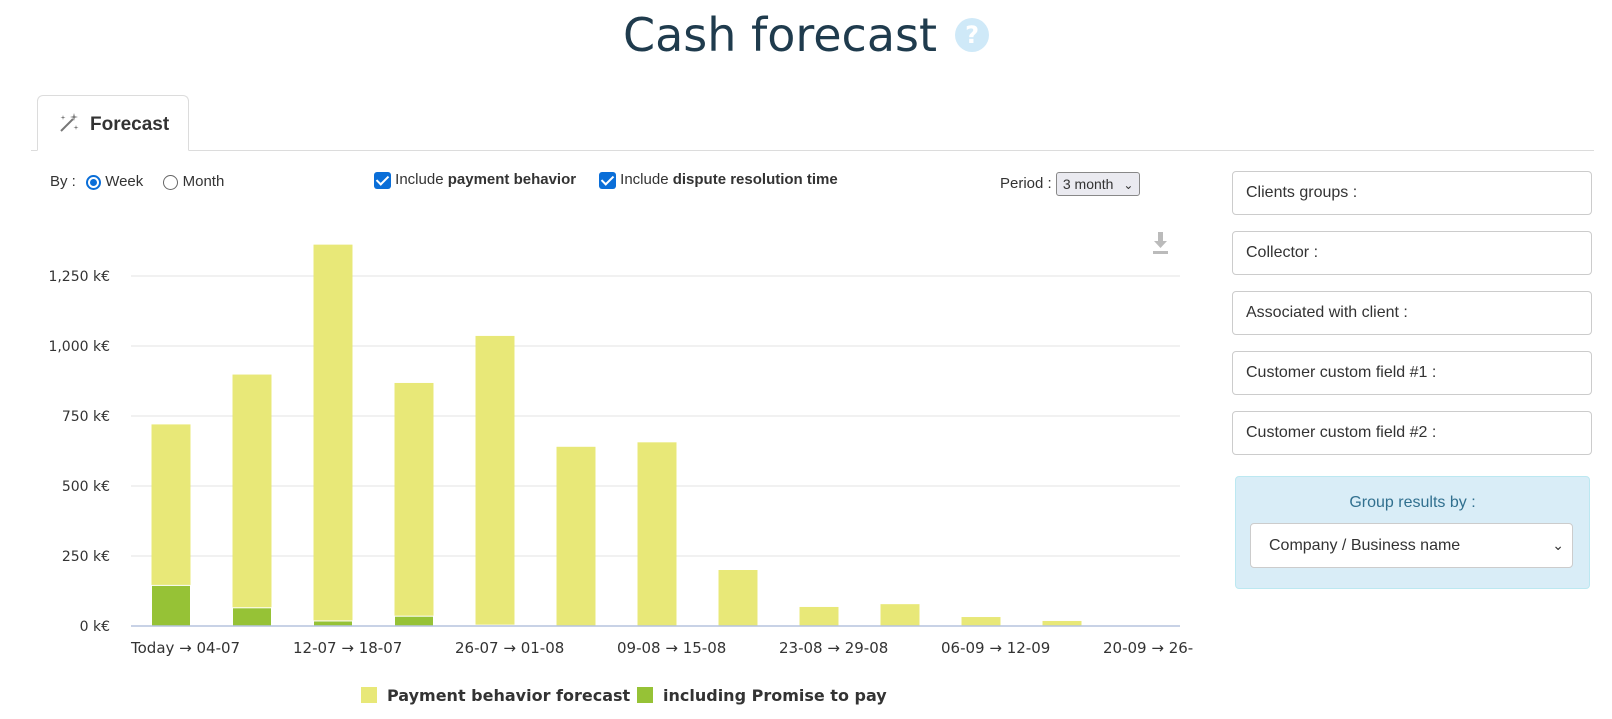 The image size is (1612, 719). I want to click on associated-client-label: Associated with client :, so click(1327, 312).